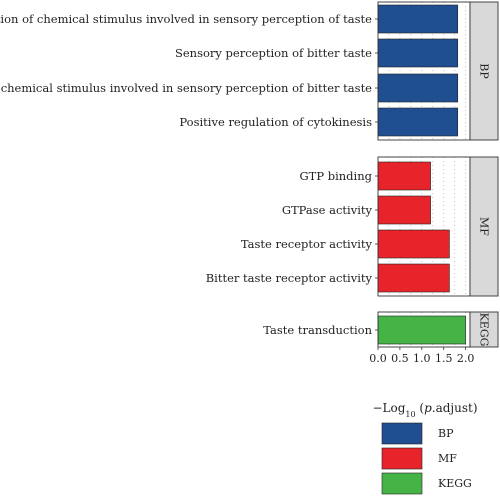 The width and height of the screenshot is (500, 499). What do you see at coordinates (289, 278) in the screenshot?
I see `category-label: Bitter taste receptor activity` at bounding box center [289, 278].